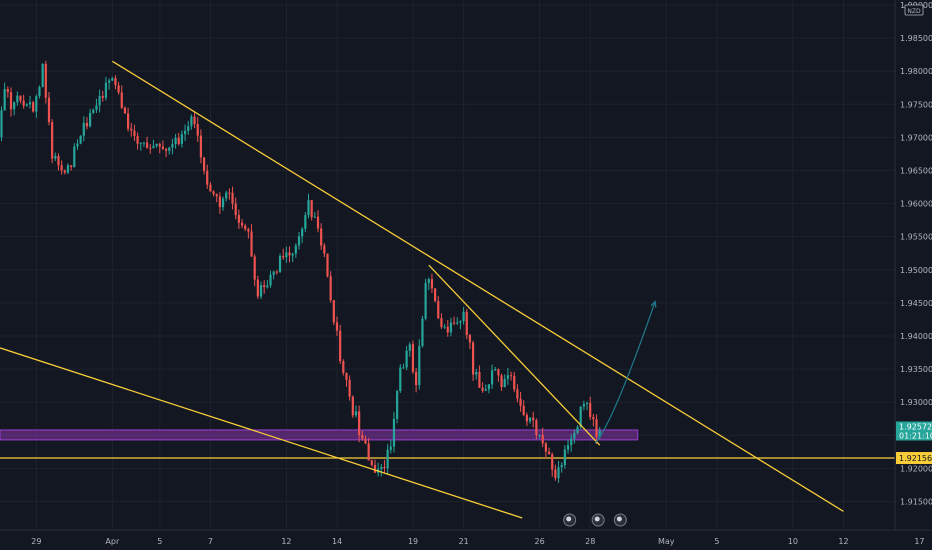 This screenshot has width=932, height=550. Describe the element at coordinates (540, 541) in the screenshot. I see `time-tick-label: 26` at that location.